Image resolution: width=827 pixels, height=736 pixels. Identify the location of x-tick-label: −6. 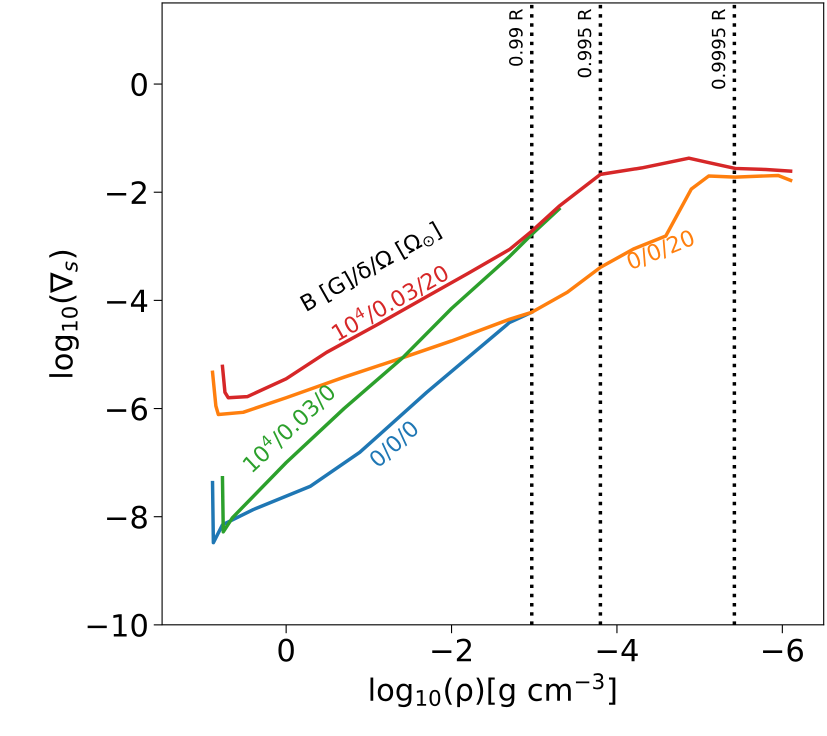
(783, 650).